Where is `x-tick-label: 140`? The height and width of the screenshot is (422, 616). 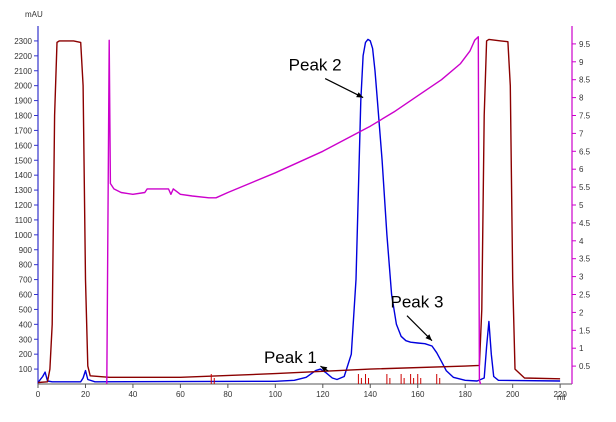 x-tick-label: 140 is located at coordinates (371, 394).